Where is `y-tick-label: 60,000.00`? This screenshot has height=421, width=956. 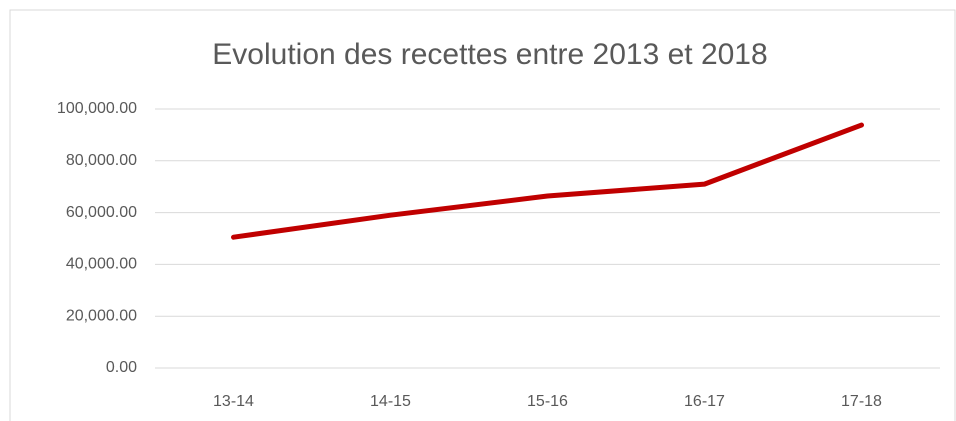 y-tick-label: 60,000.00 is located at coordinates (101, 212).